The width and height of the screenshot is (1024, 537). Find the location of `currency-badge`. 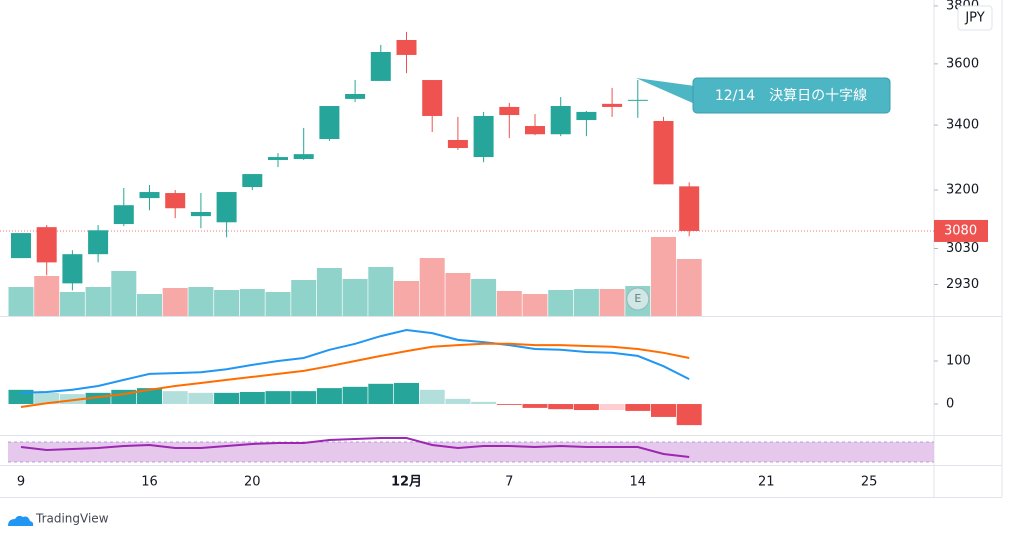

currency-badge is located at coordinates (975, 18).